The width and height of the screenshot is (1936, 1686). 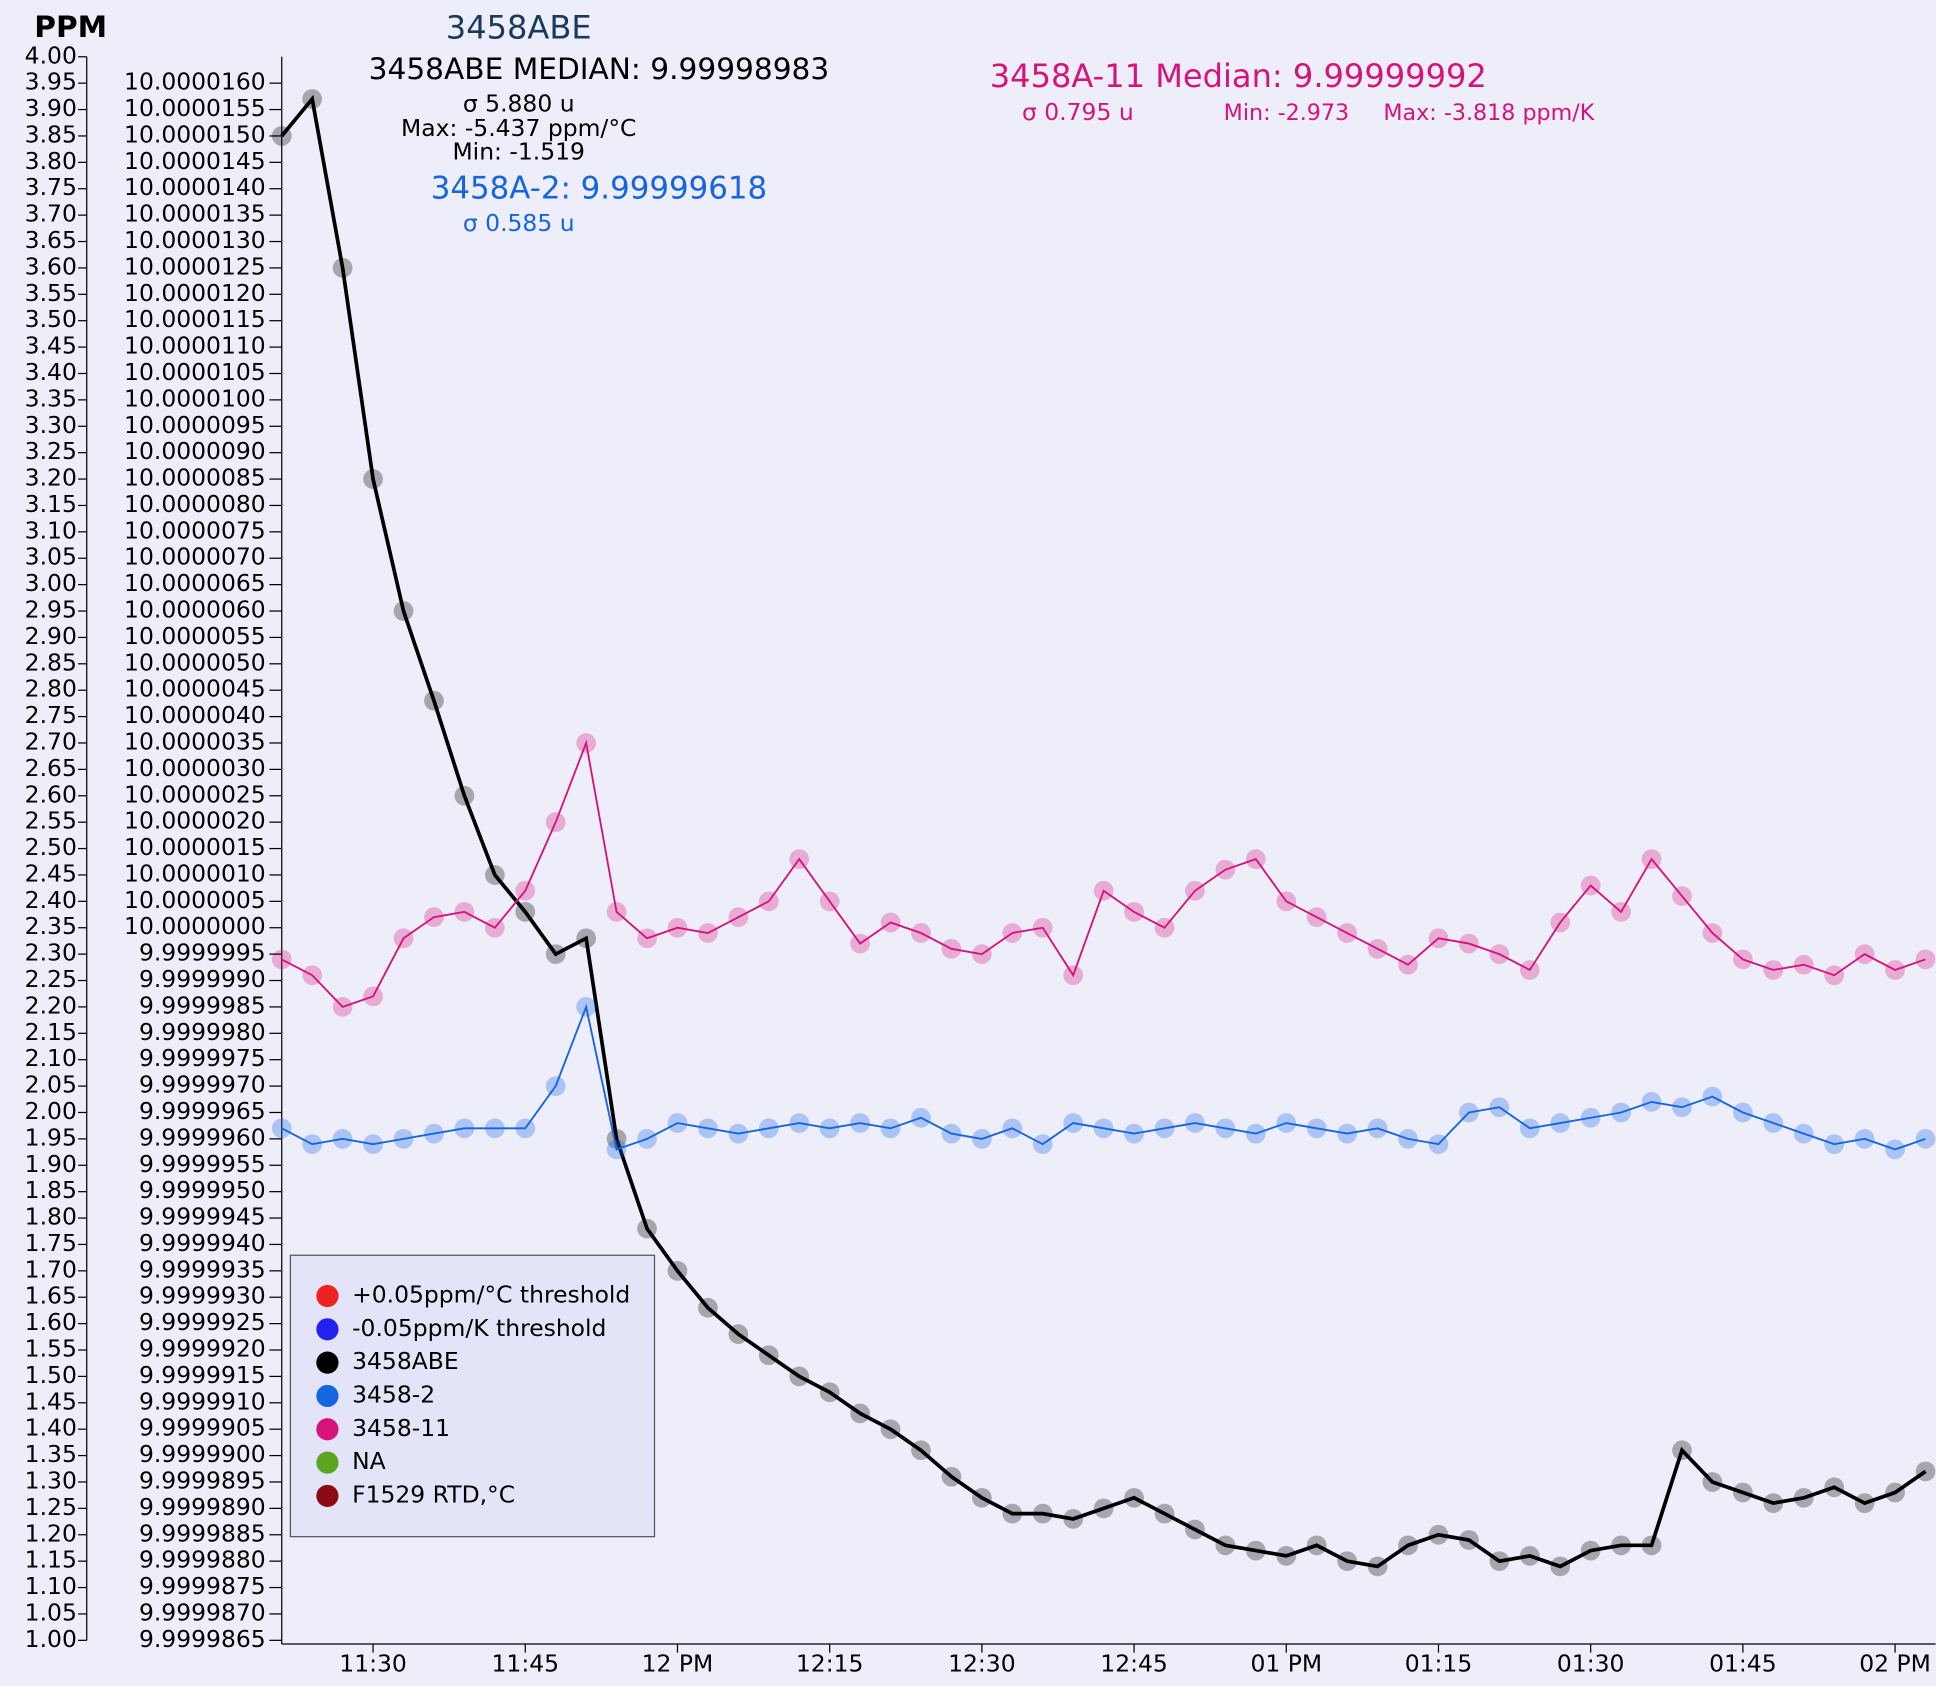 I want to click on legend-label: NA, so click(x=369, y=1461).